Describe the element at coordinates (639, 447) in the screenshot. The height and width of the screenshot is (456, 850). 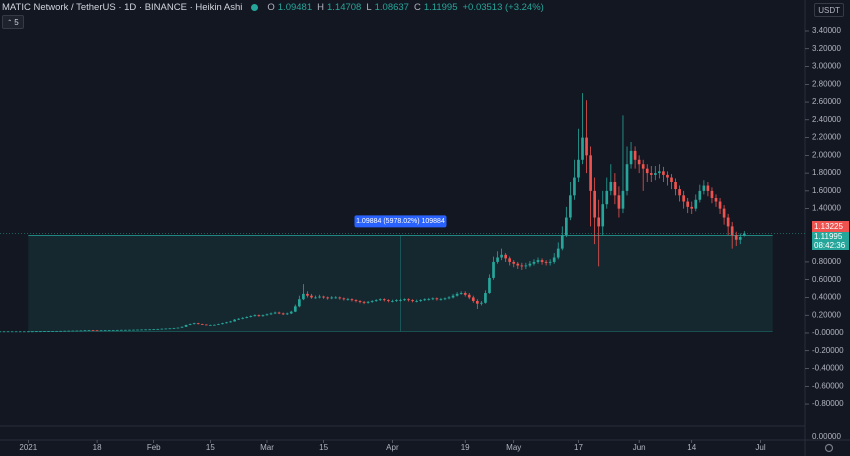
I see `x-tick-label: Jun` at that location.